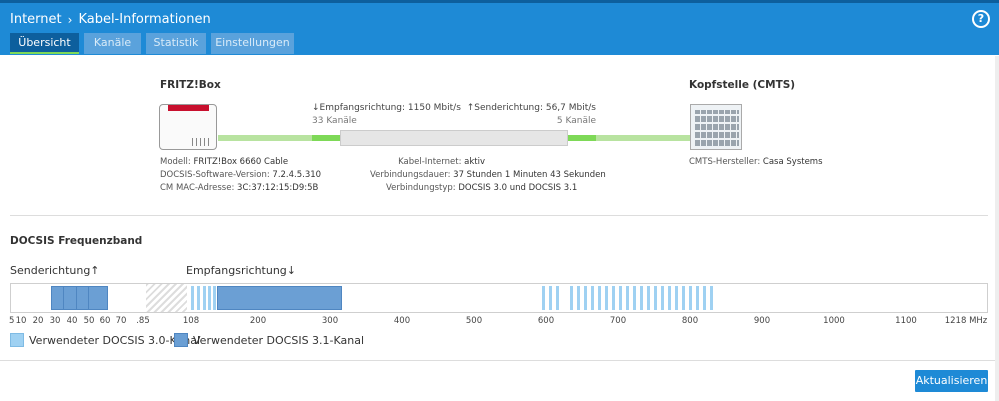 Image resolution: width=999 pixels, height=401 pixels. I want to click on tick-down-1000: 1000, so click(834, 321).